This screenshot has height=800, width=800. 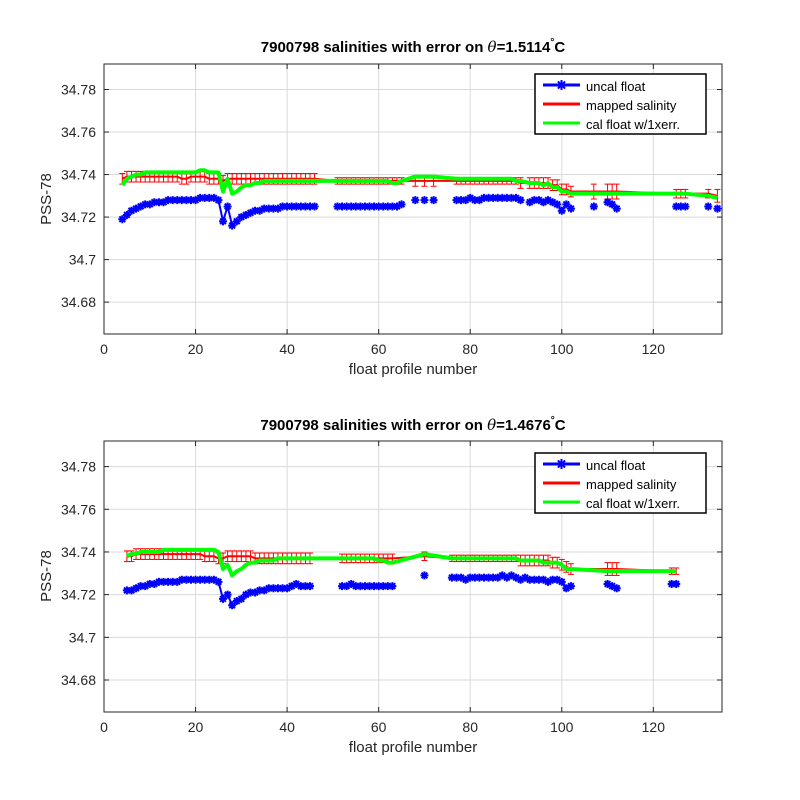 What do you see at coordinates (420, 199) in the screenshot?
I see `data-layer-top` at bounding box center [420, 199].